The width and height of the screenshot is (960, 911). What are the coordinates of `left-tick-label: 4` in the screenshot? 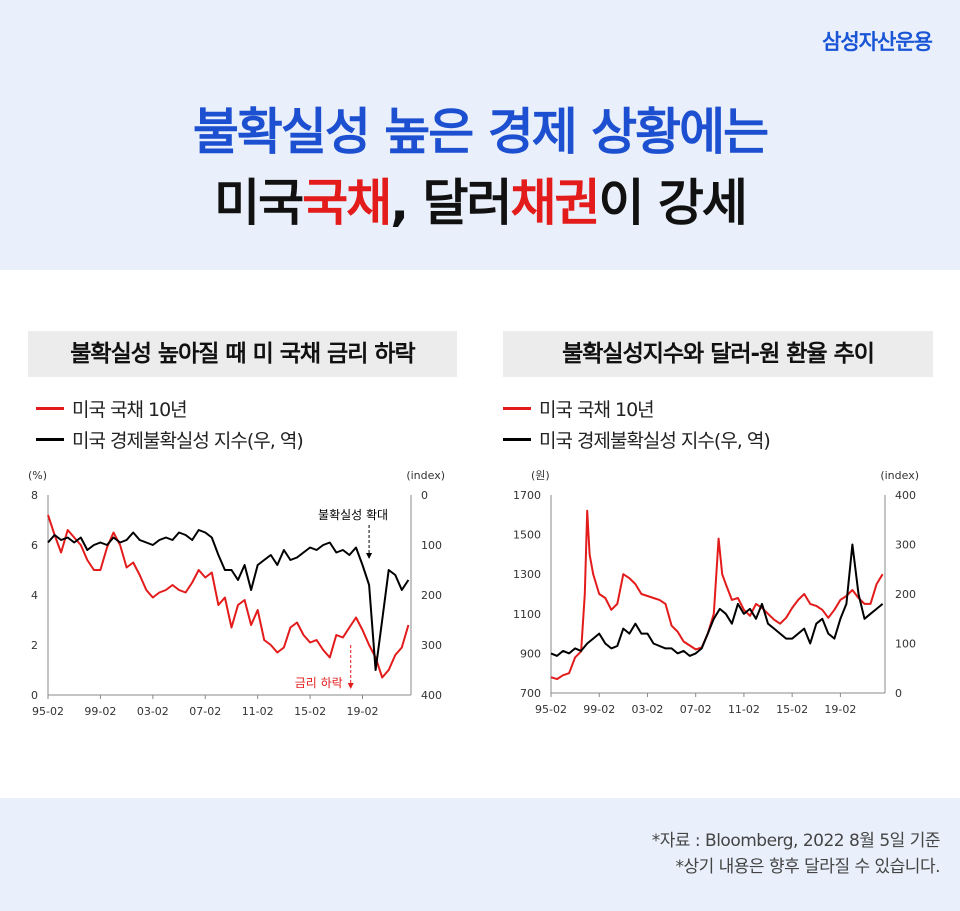 It's located at (34, 595).